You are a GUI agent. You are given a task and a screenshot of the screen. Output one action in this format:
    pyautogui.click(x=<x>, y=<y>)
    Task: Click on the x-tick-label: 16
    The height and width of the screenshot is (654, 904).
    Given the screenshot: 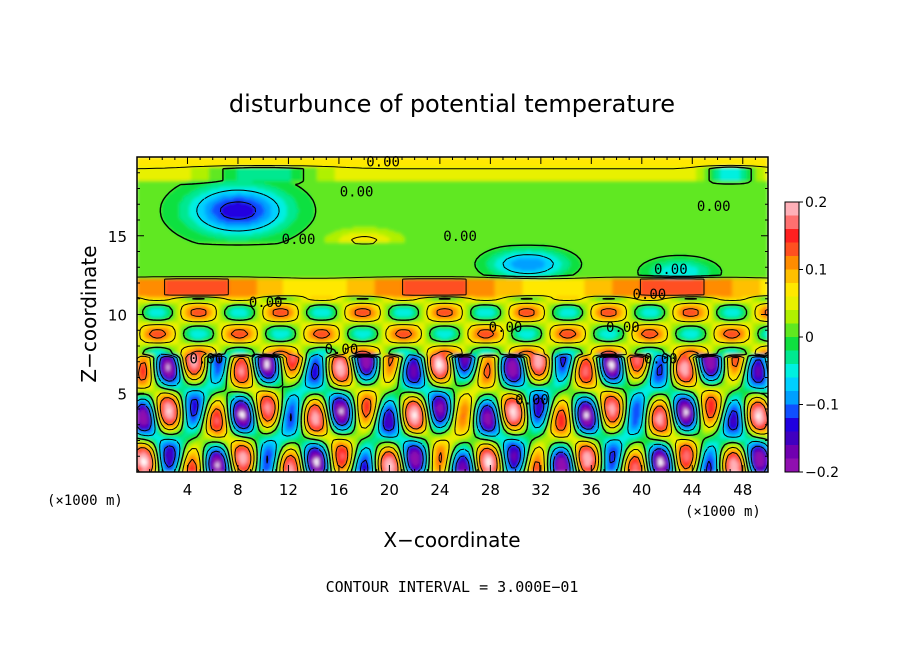 What is the action you would take?
    pyautogui.click(x=338, y=490)
    